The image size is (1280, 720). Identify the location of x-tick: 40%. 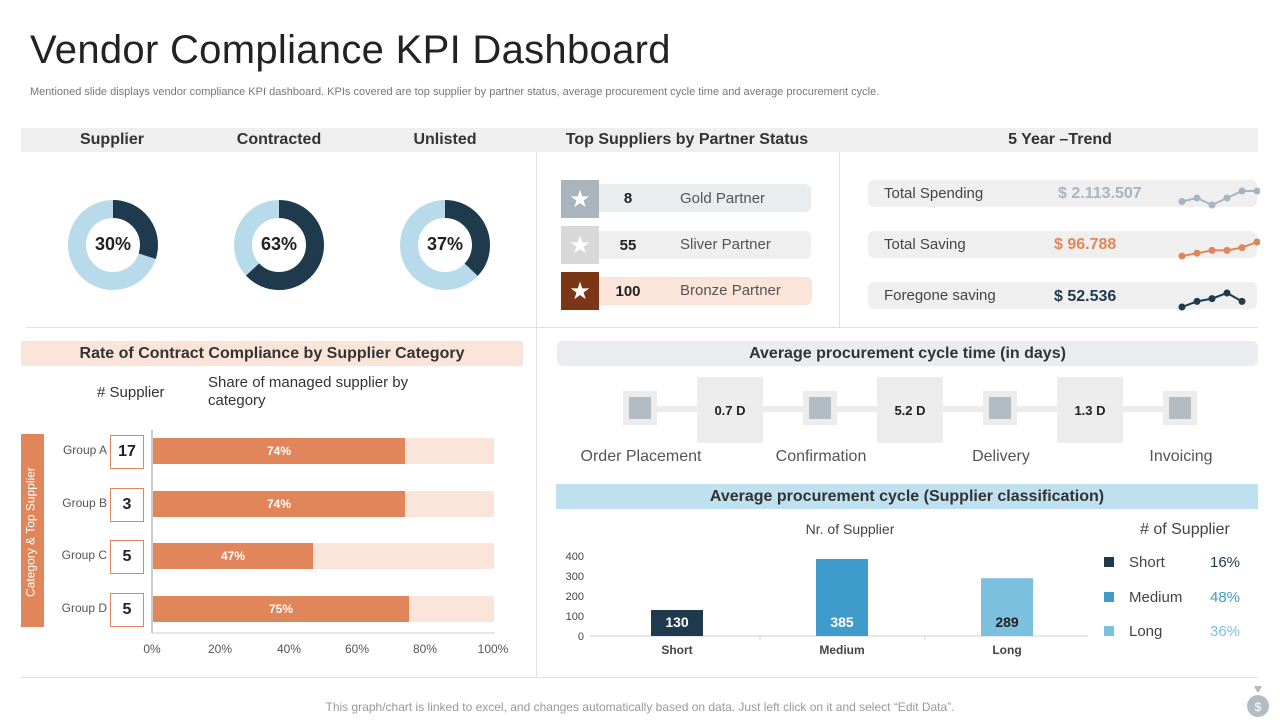
(289, 649).